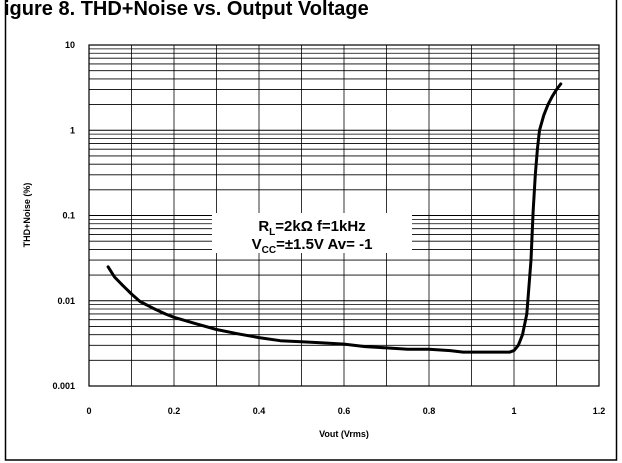 This screenshot has width=622, height=463. Describe the element at coordinates (344, 411) in the screenshot. I see `x-tick-label: 0.6` at that location.